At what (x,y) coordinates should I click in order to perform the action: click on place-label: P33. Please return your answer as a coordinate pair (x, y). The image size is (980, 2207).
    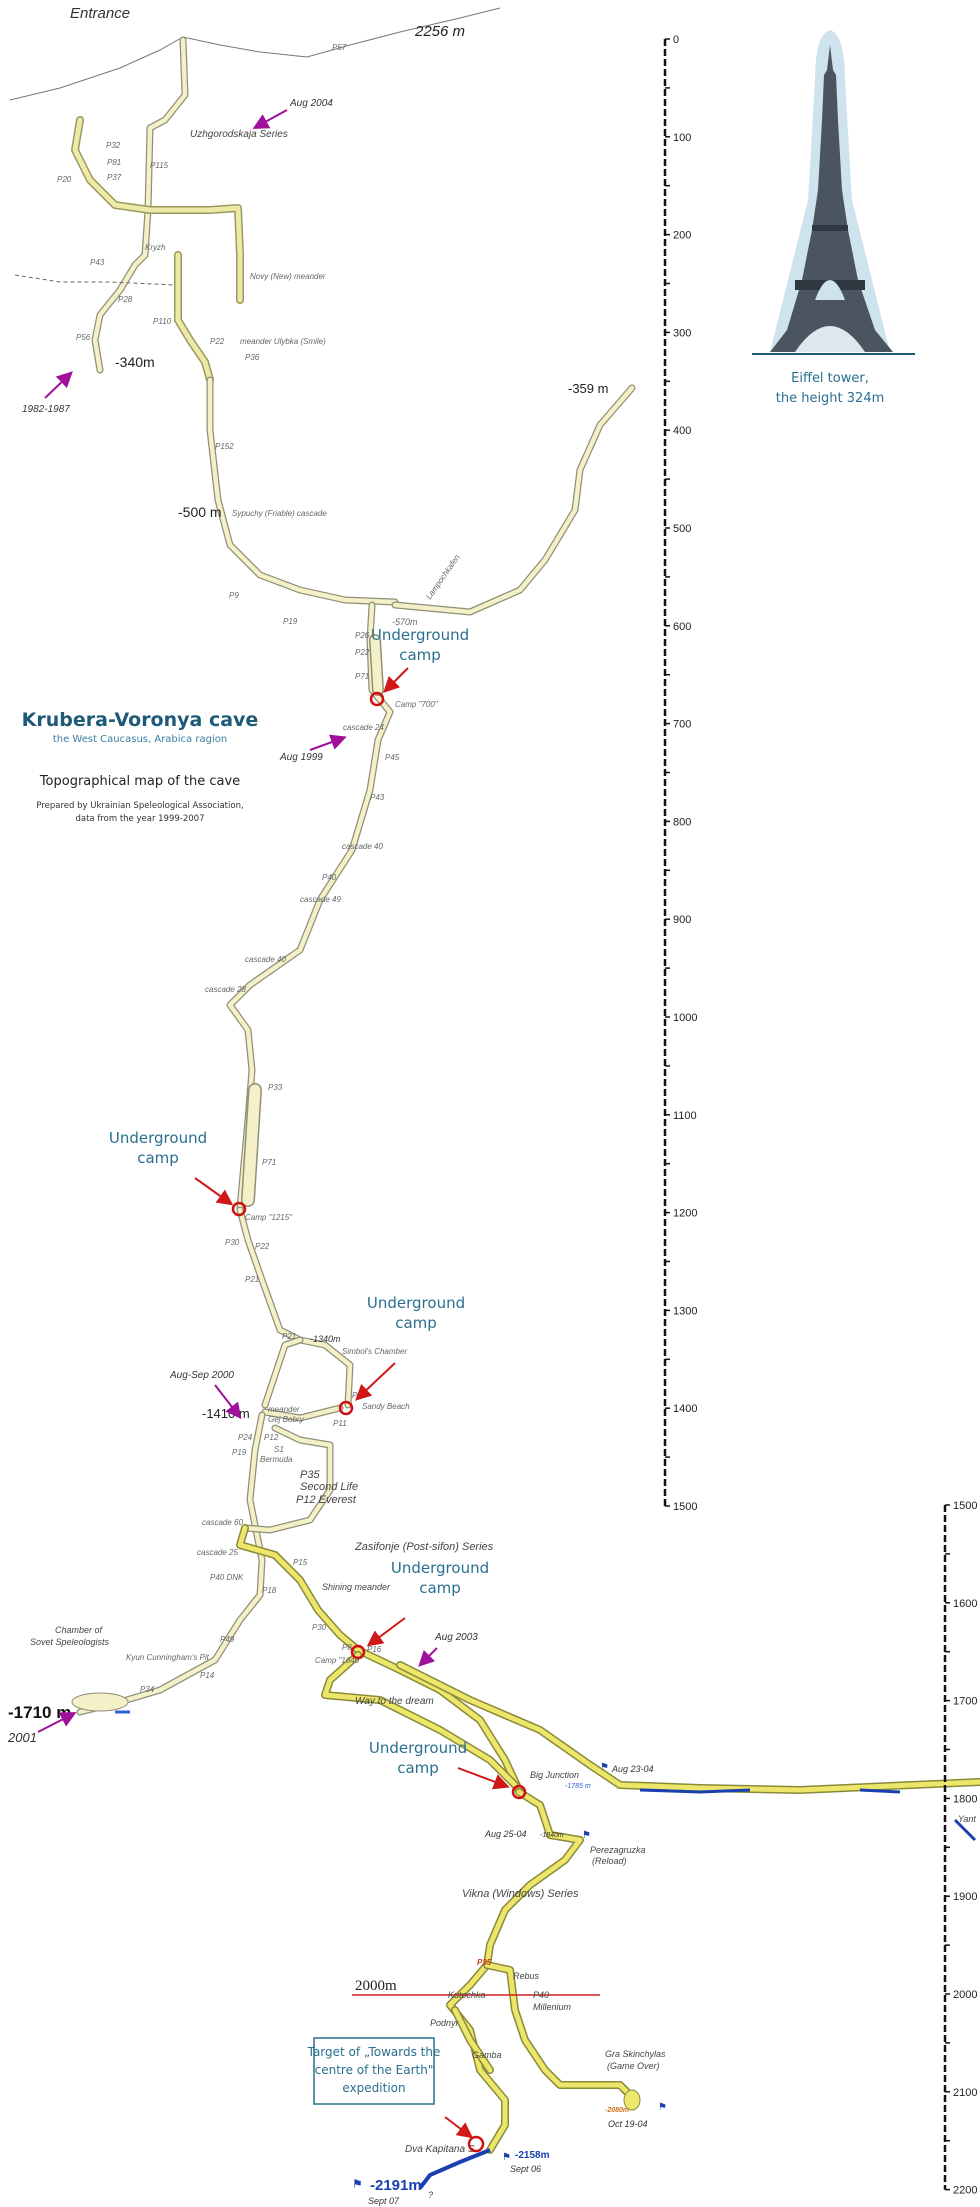
    Looking at the image, I should click on (275, 1087).